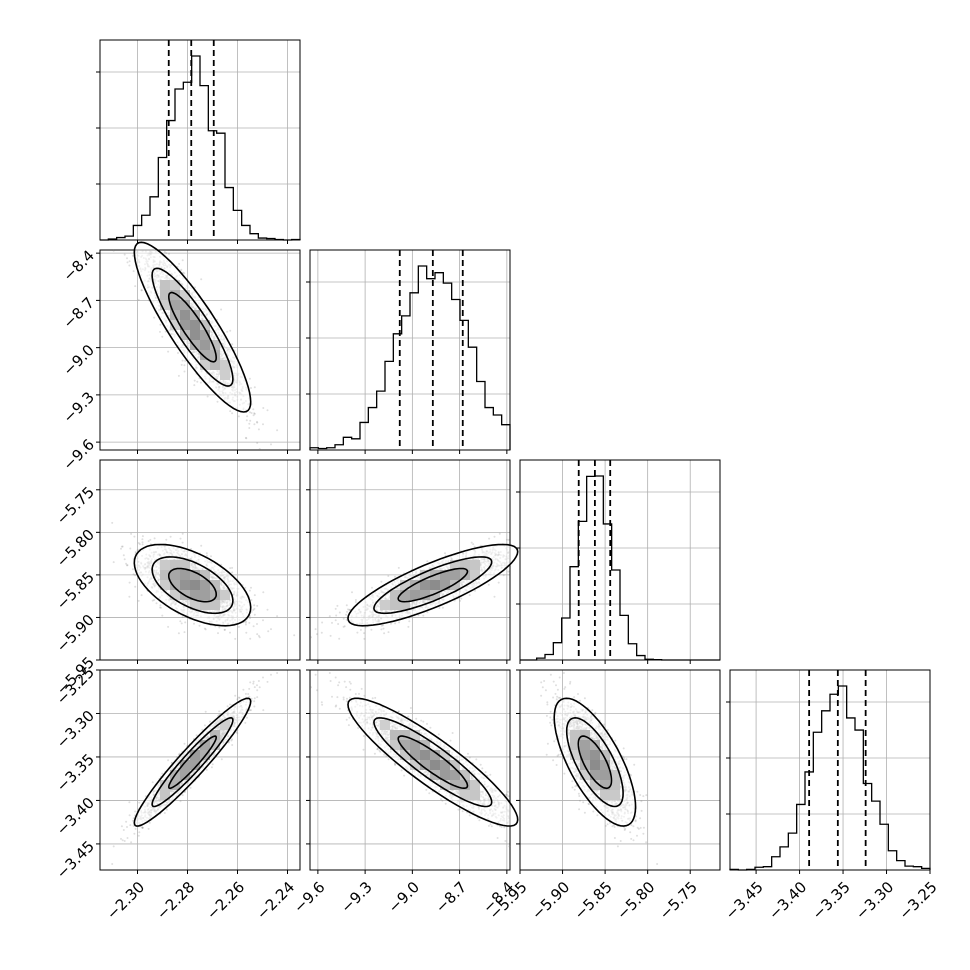  What do you see at coordinates (192, 327) in the screenshot?
I see `contour-fill` at bounding box center [192, 327].